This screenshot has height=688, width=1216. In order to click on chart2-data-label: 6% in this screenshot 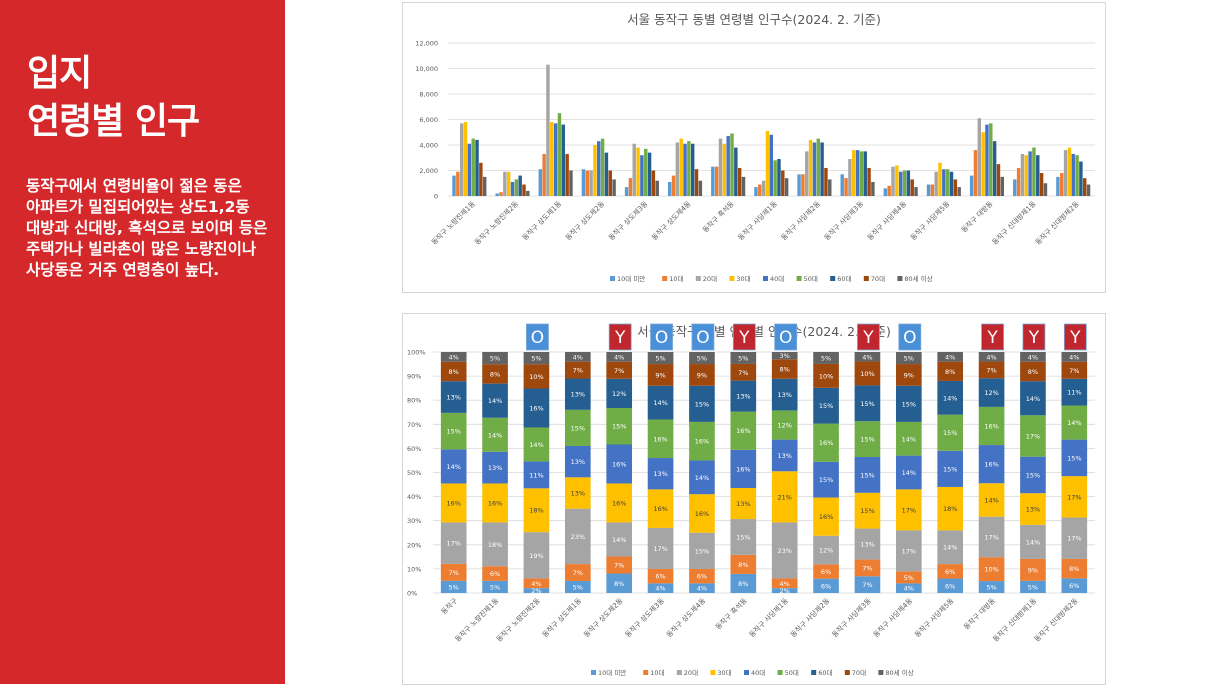, I will do `click(660, 577)`.